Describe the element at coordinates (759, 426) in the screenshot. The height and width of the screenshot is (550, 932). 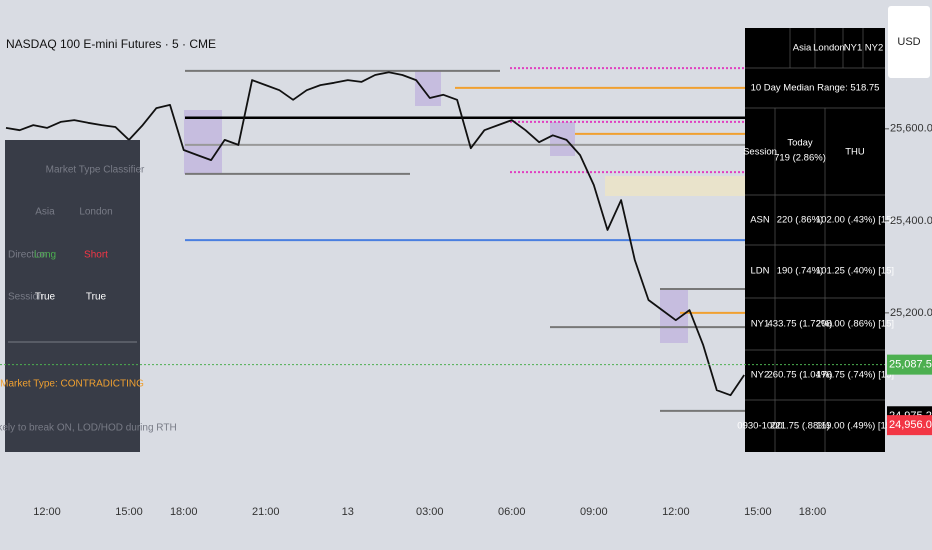
I see `session-label: 0930-1000` at that location.